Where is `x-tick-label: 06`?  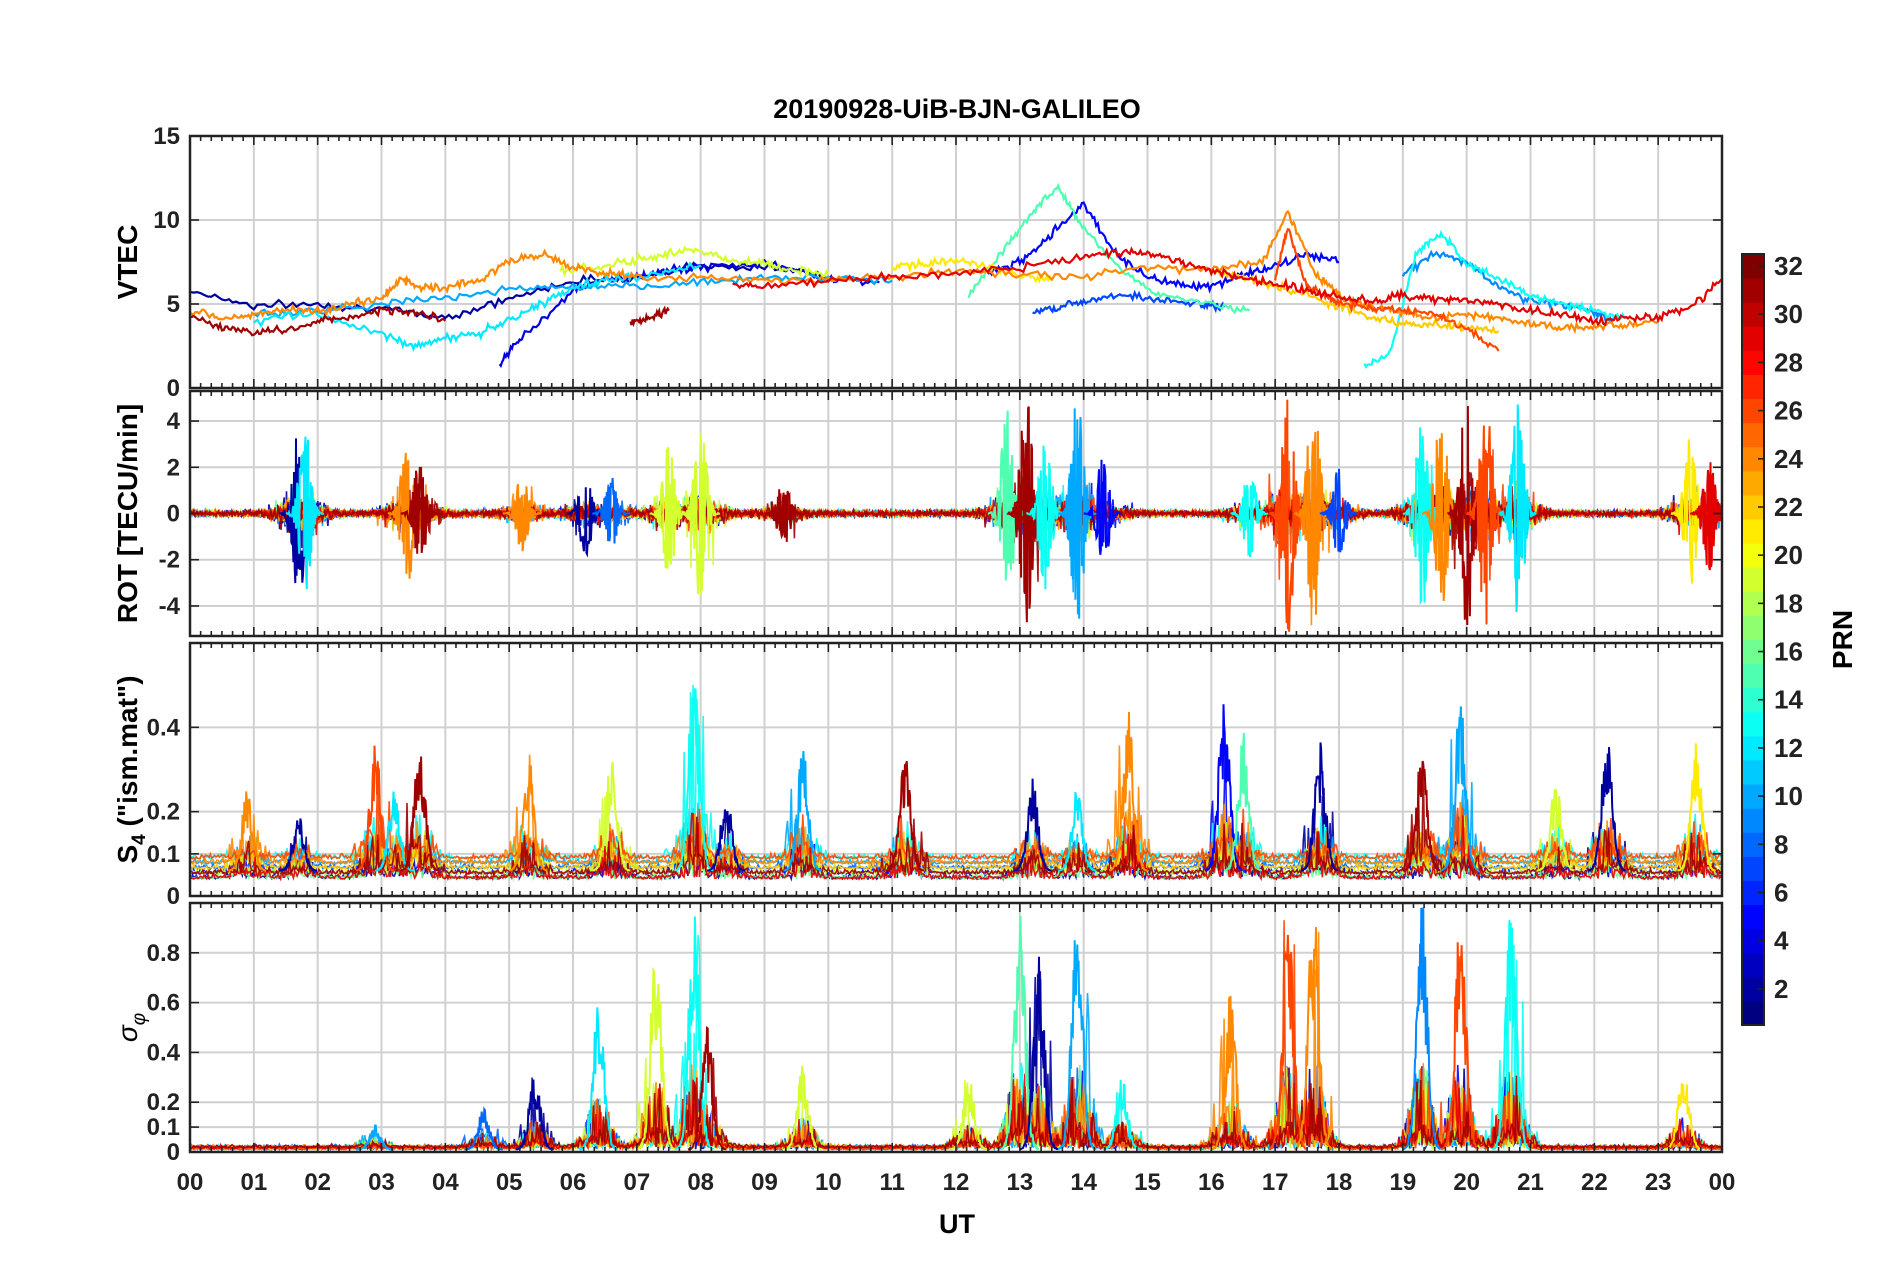 x-tick-label: 06 is located at coordinates (573, 1182).